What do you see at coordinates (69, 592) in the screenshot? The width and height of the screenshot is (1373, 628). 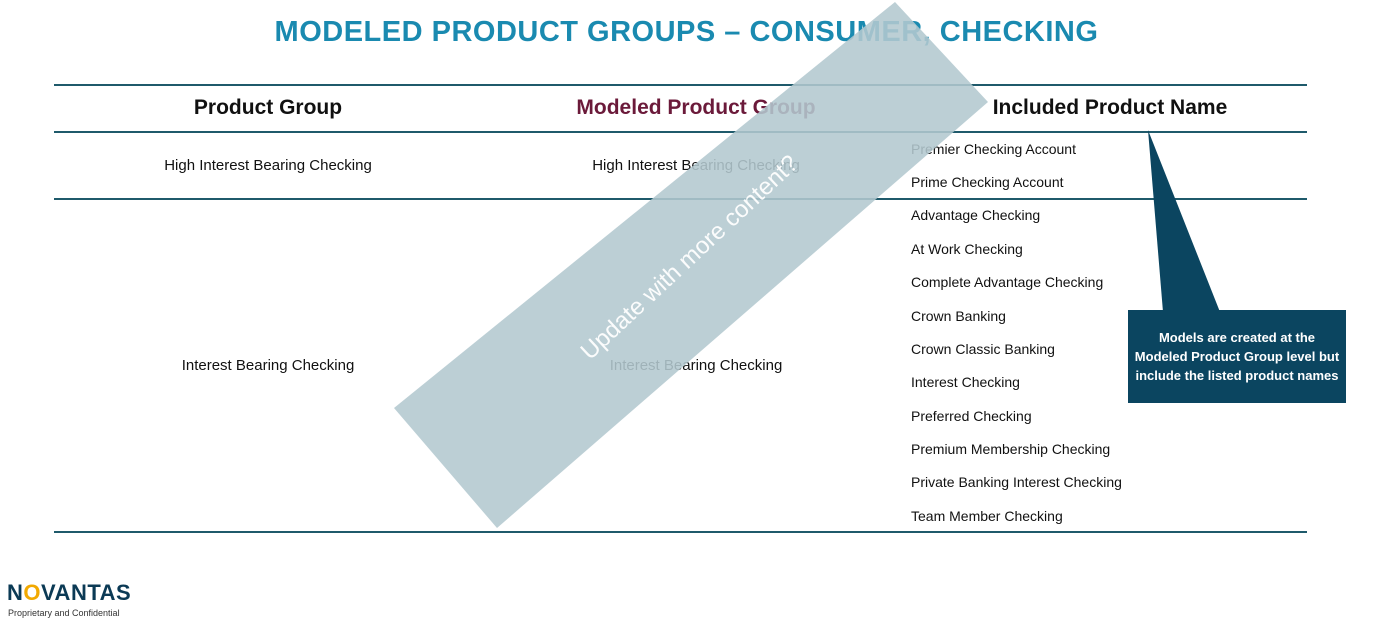 I see `company-logo: NOVANTAS` at bounding box center [69, 592].